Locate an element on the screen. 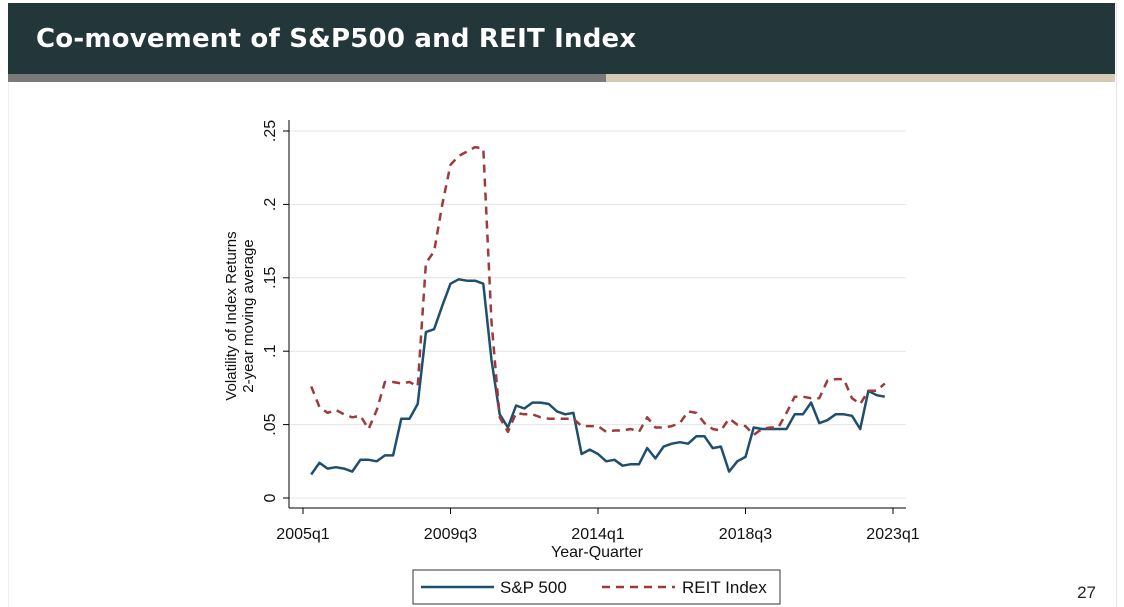 The image size is (1124, 607). y-axis-ticks: 0 .05 .1 .15 .2 .25 is located at coordinates (275, 311).